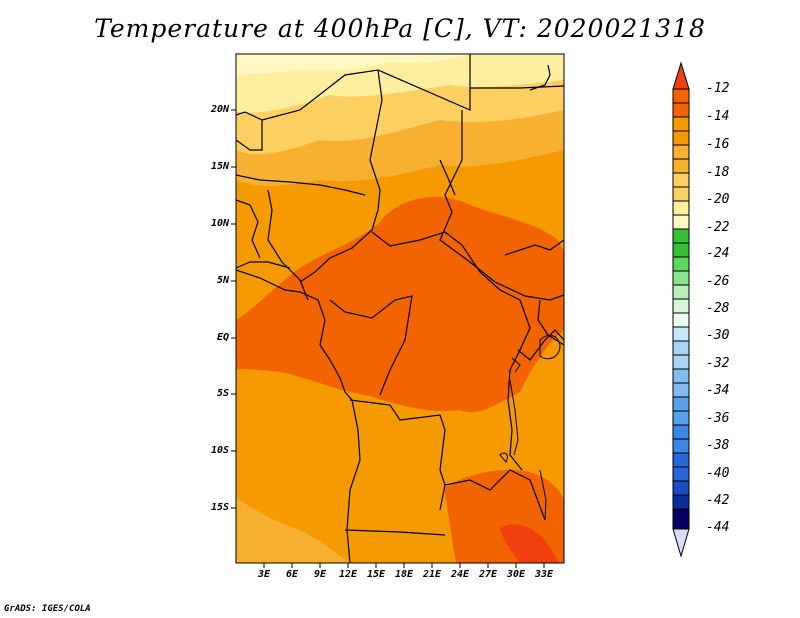 Image resolution: width=800 pixels, height=618 pixels. I want to click on border-car, so click(446, 266).